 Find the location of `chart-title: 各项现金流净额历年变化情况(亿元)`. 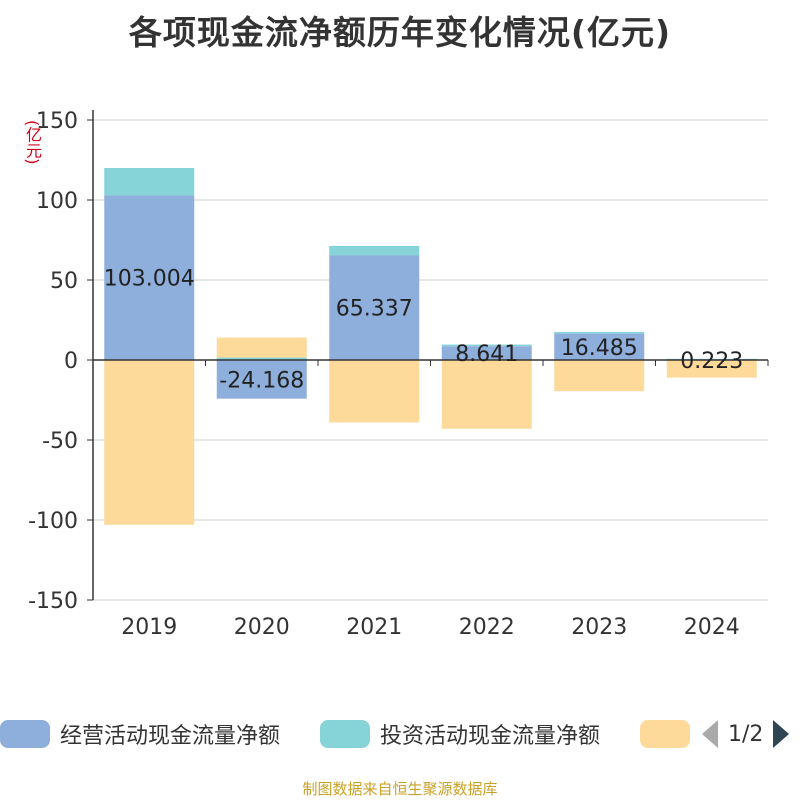

chart-title: 各项现金流净额历年变化情况(亿元) is located at coordinates (400, 32).